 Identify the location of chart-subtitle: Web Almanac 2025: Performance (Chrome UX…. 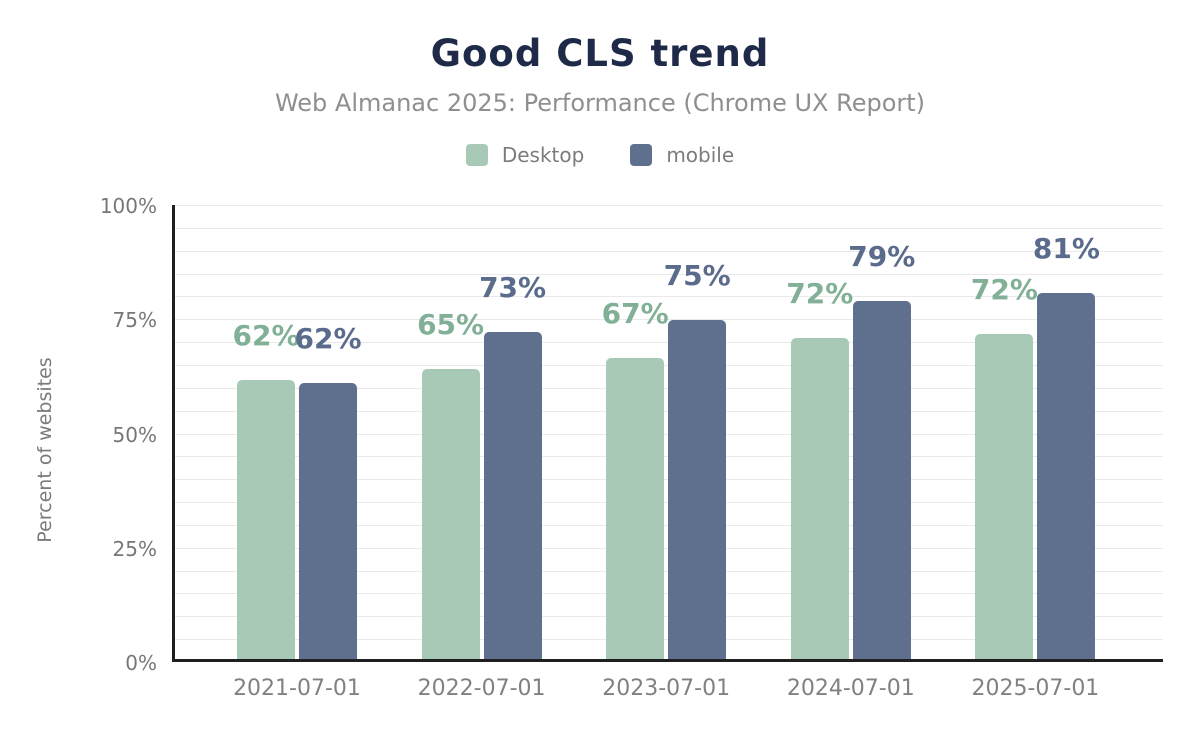
(600, 103).